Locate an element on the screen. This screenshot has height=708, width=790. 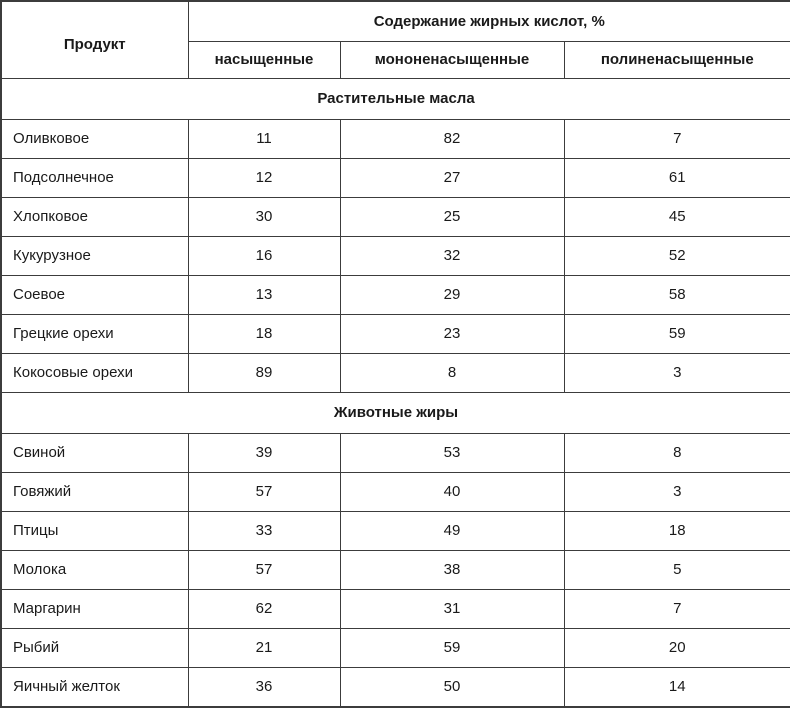
table-row: Хлопковое 30 25 45 is located at coordinates (395, 216).